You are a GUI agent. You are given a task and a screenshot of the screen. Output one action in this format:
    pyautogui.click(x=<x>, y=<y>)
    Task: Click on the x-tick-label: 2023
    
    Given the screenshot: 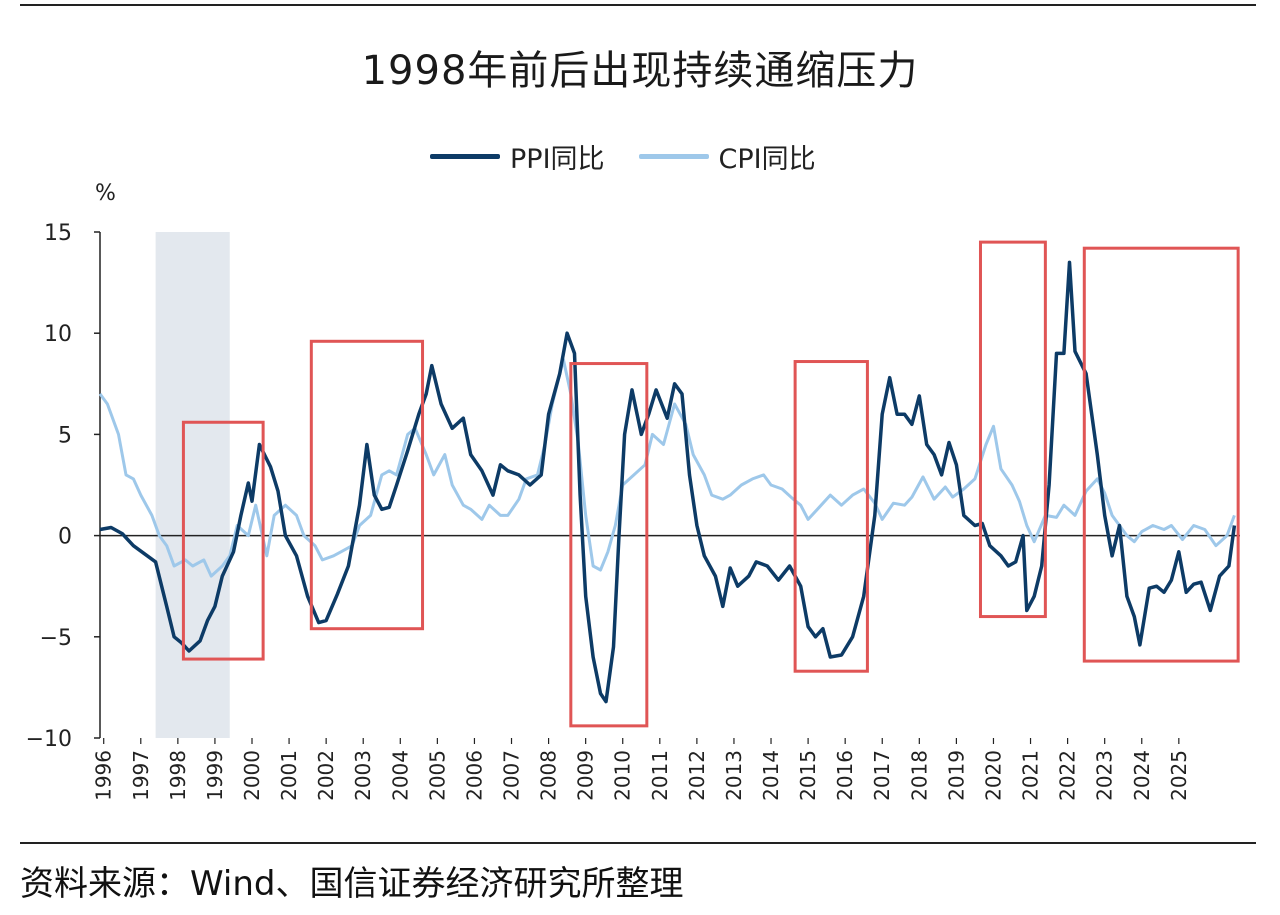 What is the action you would take?
    pyautogui.click(x=1105, y=775)
    